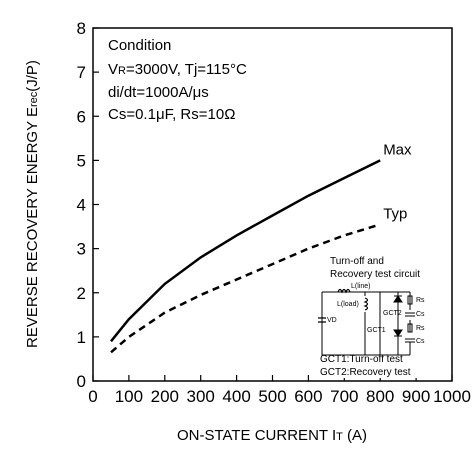  Describe the element at coordinates (186, 69) in the screenshot. I see `condition-rest: =3000V, Tj=115°C` at that location.